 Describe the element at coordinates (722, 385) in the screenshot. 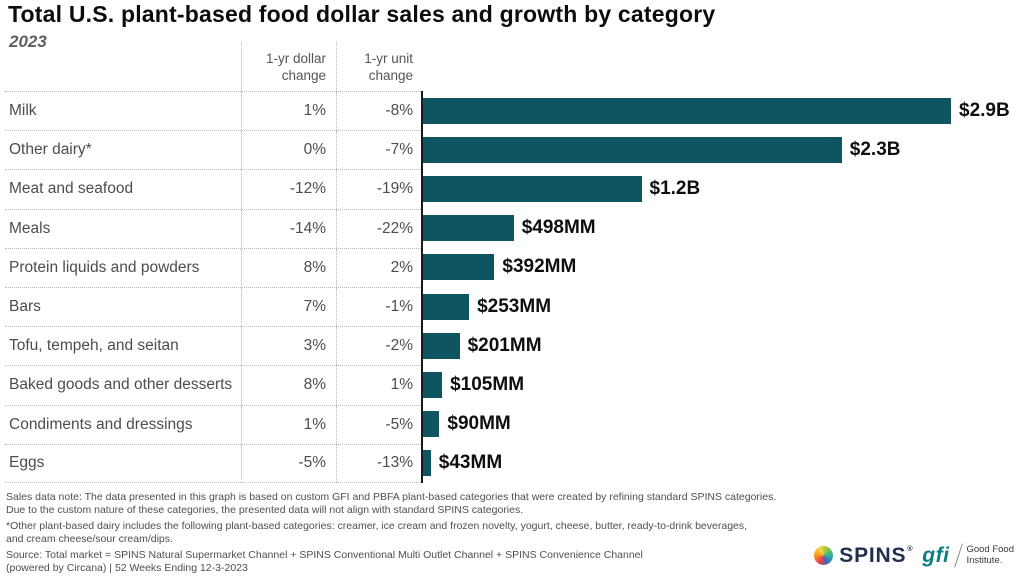

I see `bar-cell: $105MM` at that location.